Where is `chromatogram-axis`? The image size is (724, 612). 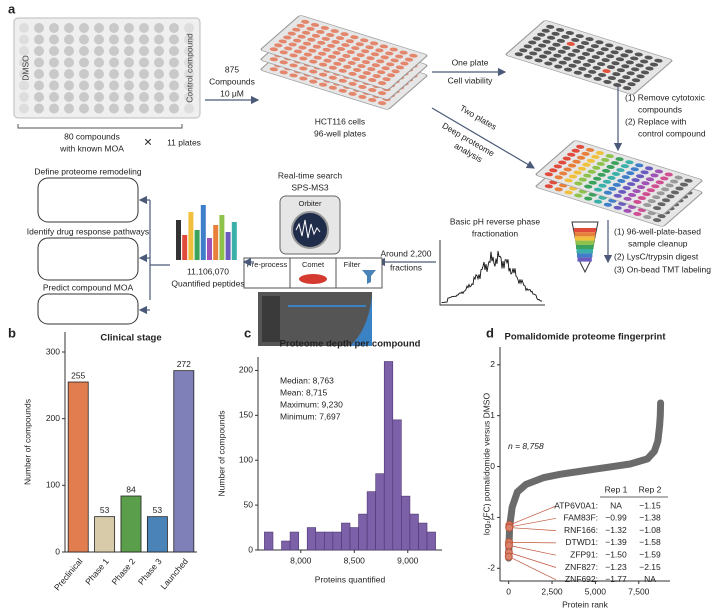
chromatogram-axis is located at coordinates (492, 273).